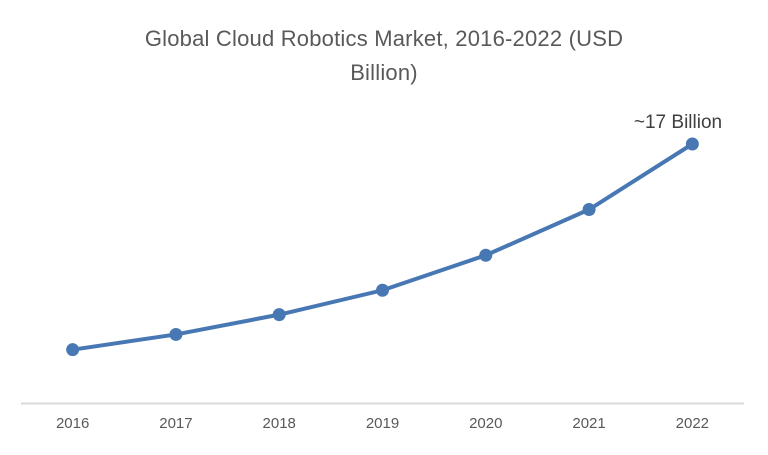 Image resolution: width=768 pixels, height=455 pixels. Describe the element at coordinates (678, 122) in the screenshot. I see `data-point-annotation: ~17 Billion` at that location.